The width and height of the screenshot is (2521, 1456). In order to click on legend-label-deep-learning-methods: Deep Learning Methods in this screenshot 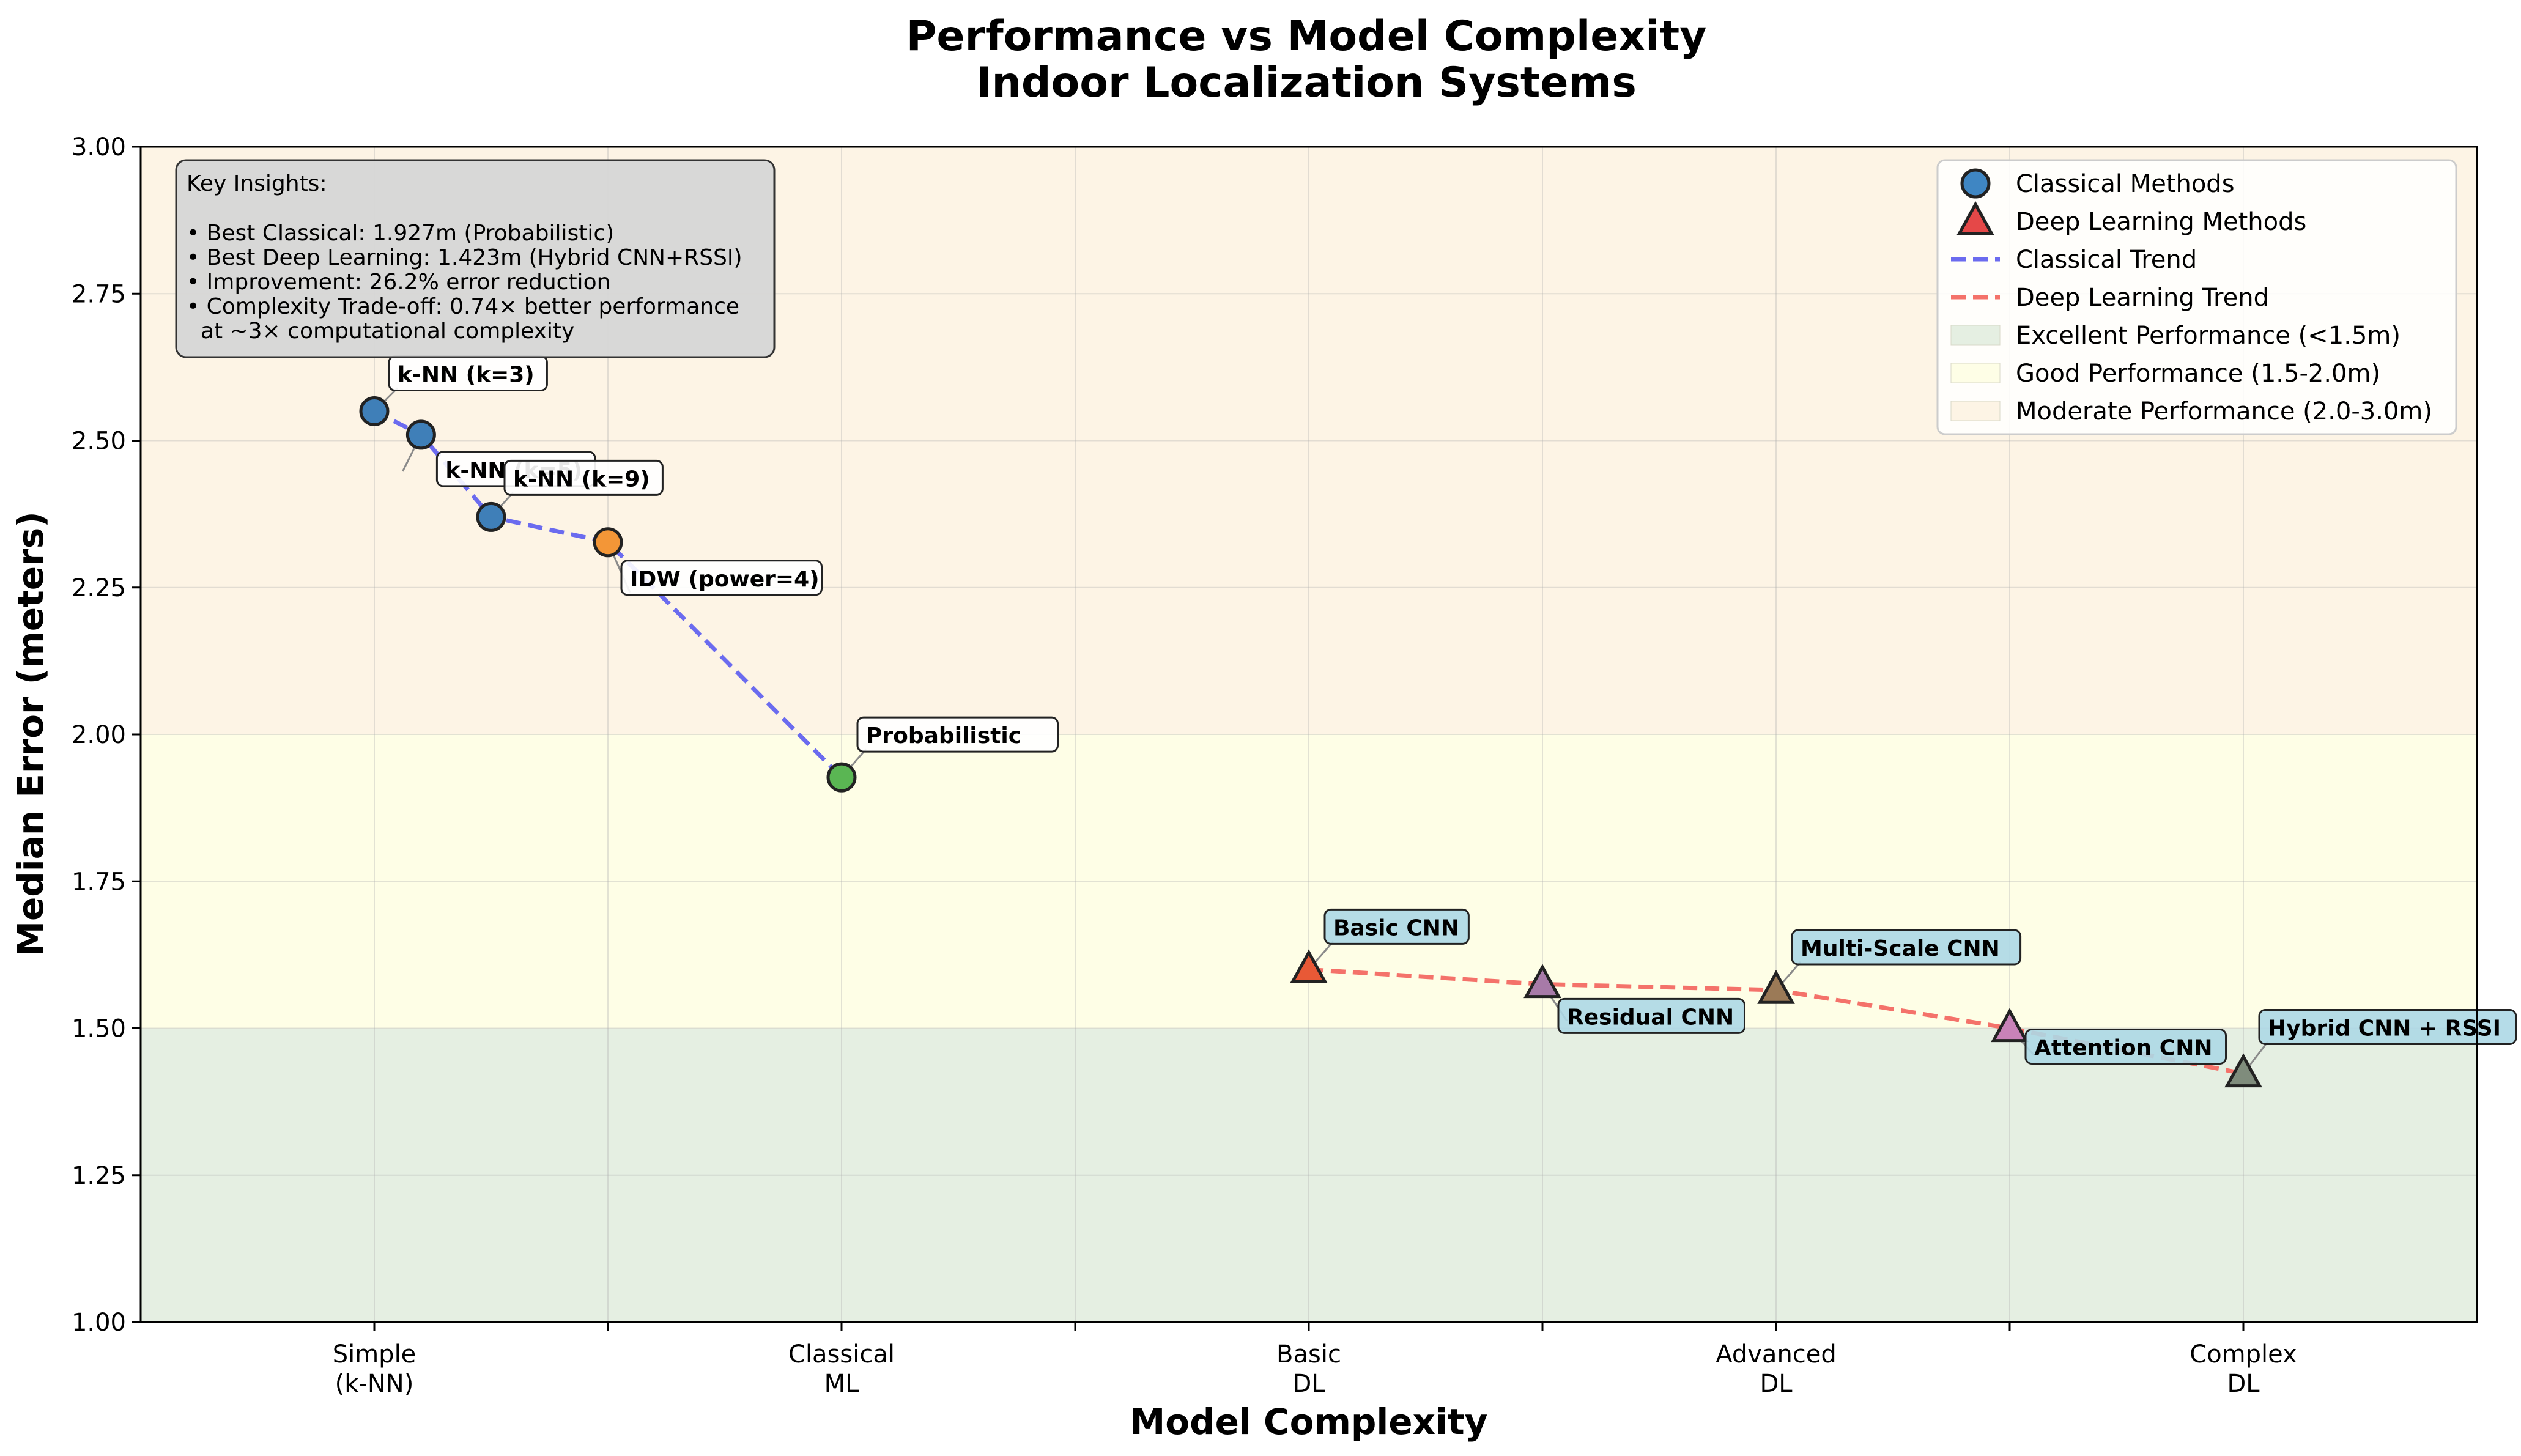, I will do `click(2161, 222)`.